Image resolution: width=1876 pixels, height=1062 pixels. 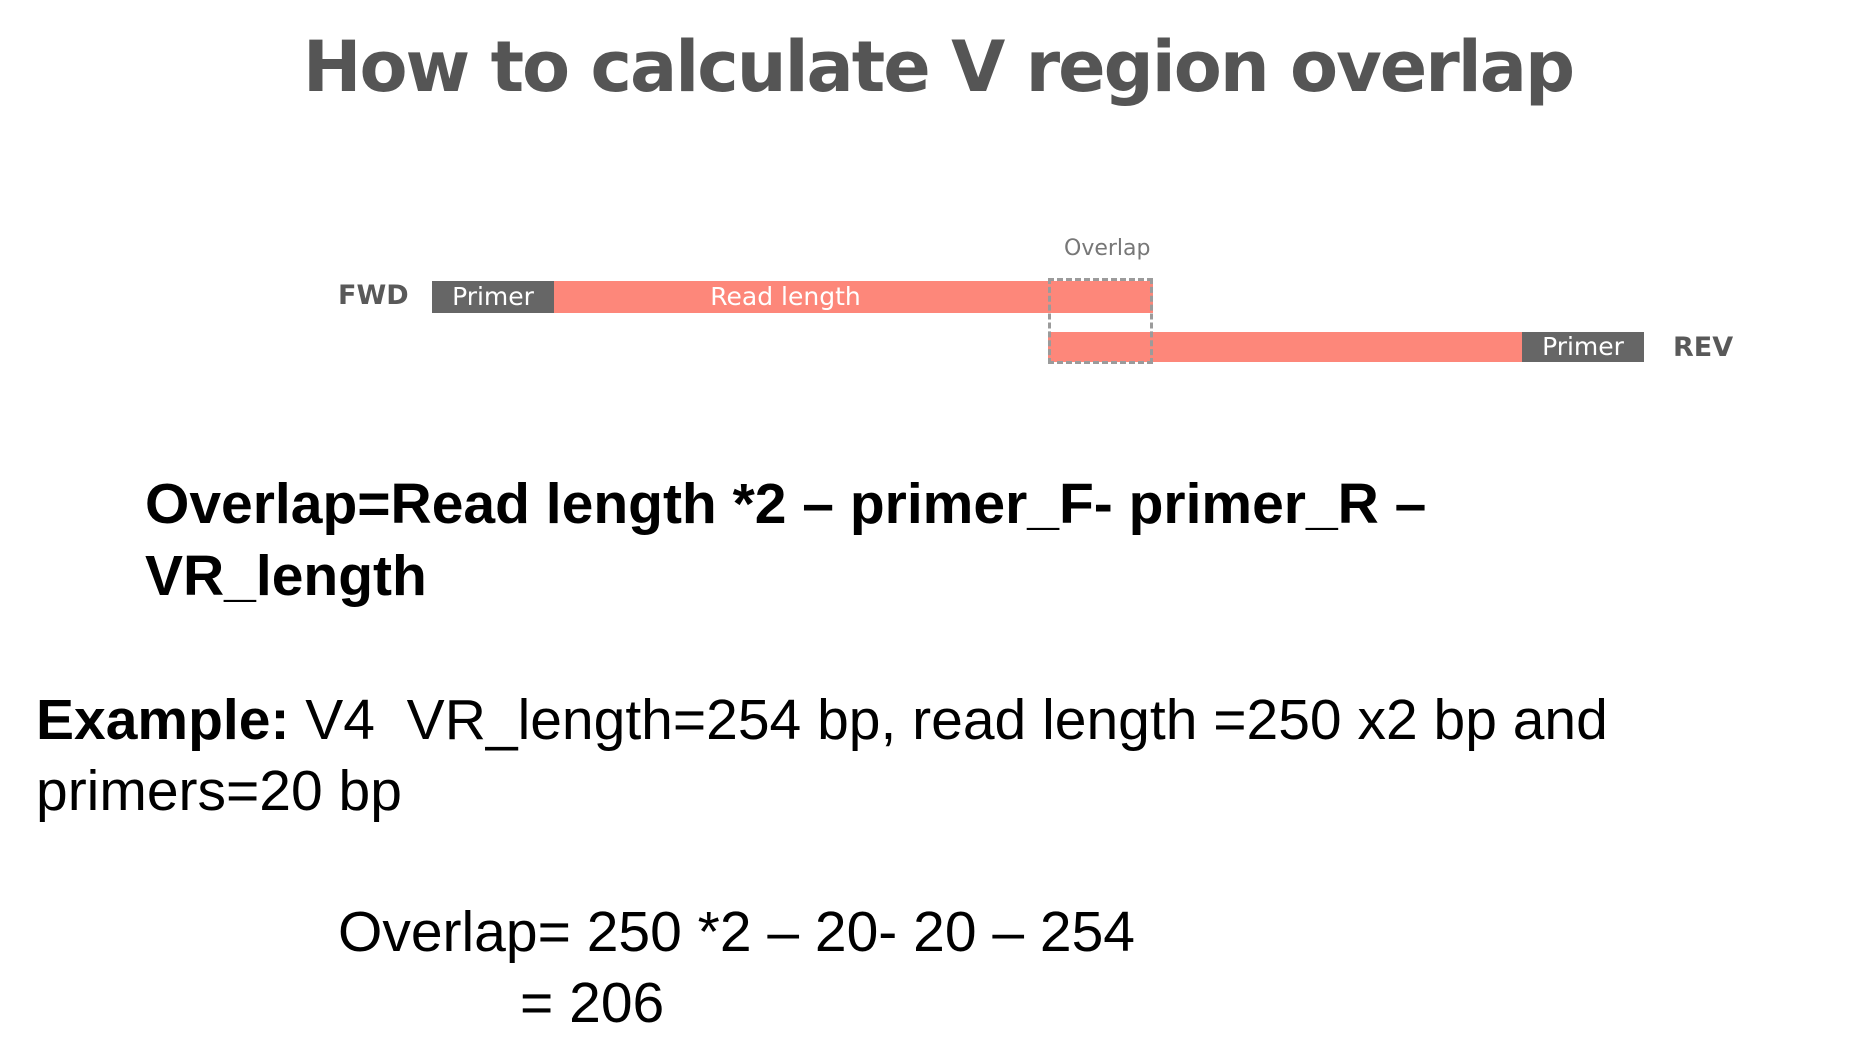 I want to click on read-length-label: Read length, so click(x=785, y=296).